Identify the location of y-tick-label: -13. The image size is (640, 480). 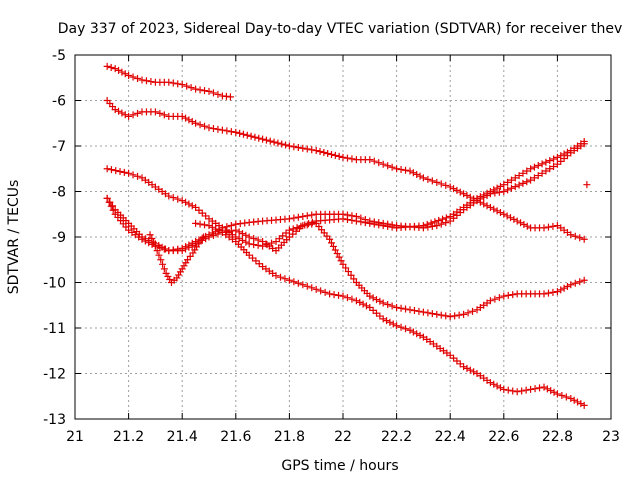
(54, 420).